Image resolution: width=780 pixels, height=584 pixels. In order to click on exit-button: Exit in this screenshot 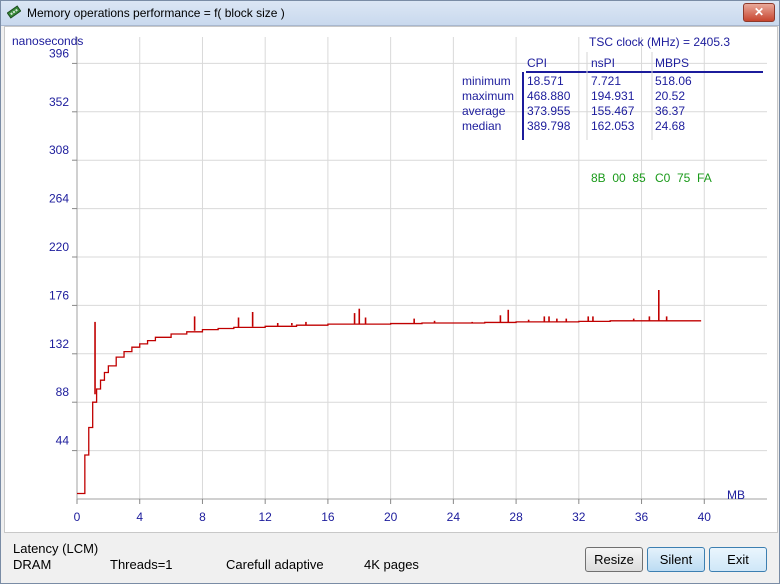, I will do `click(738, 559)`.